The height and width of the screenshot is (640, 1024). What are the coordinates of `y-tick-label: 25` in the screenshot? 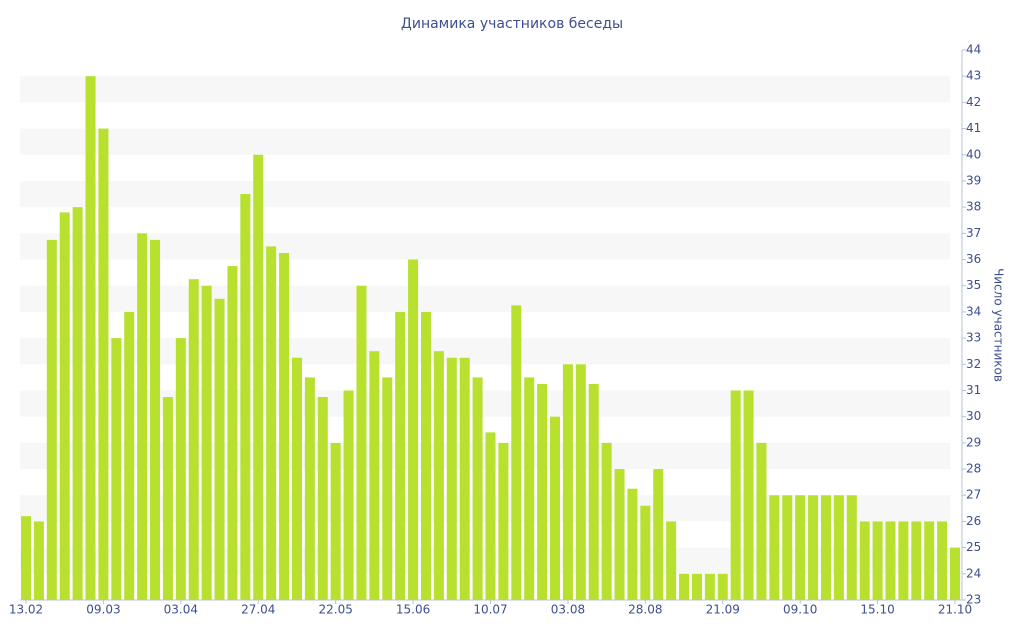 It's located at (973, 547).